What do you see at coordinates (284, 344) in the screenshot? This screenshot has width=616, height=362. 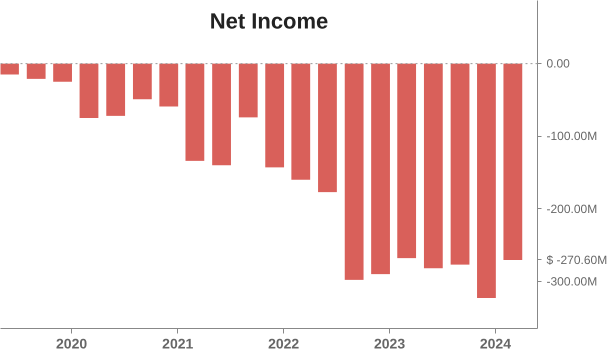 I see `x-tick-label: 2022` at bounding box center [284, 344].